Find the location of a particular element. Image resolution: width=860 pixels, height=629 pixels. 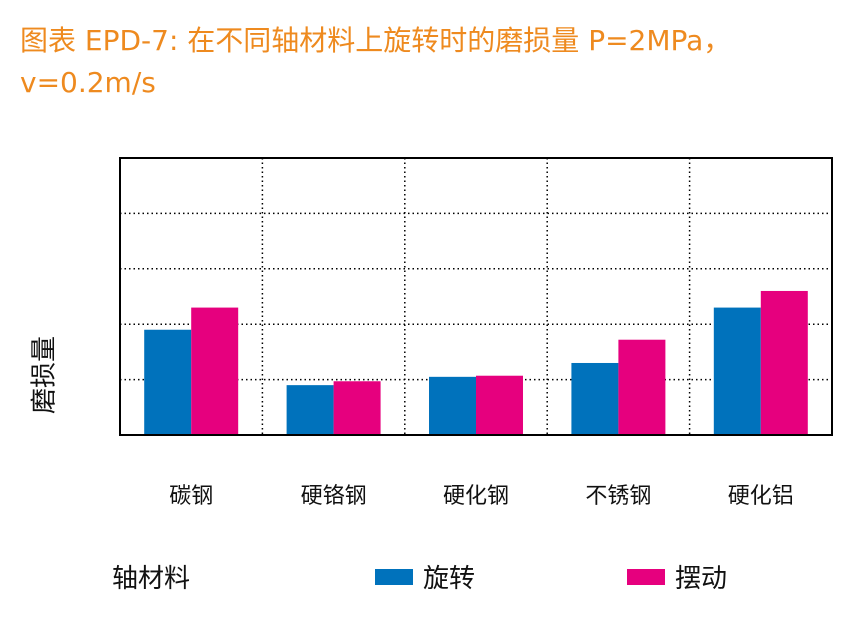

legend-swatch-oscillation is located at coordinates (646, 576).